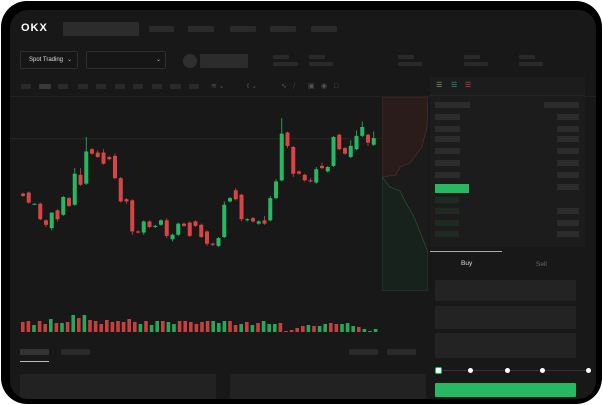 Image resolution: width=603 pixels, height=405 pixels. I want to click on ruler-icon: ⧸, so click(294, 86).